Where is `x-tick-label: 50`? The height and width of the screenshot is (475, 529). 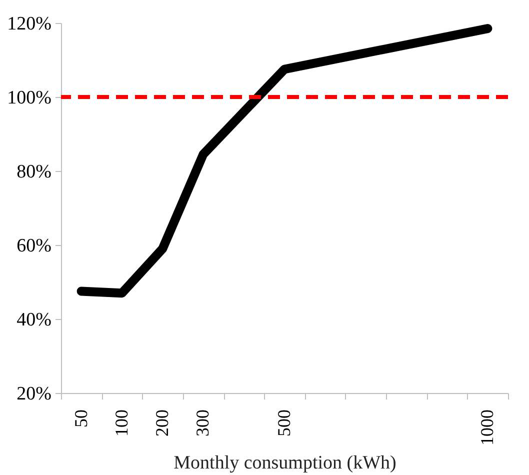
x-tick-label: 50 is located at coordinates (80, 419).